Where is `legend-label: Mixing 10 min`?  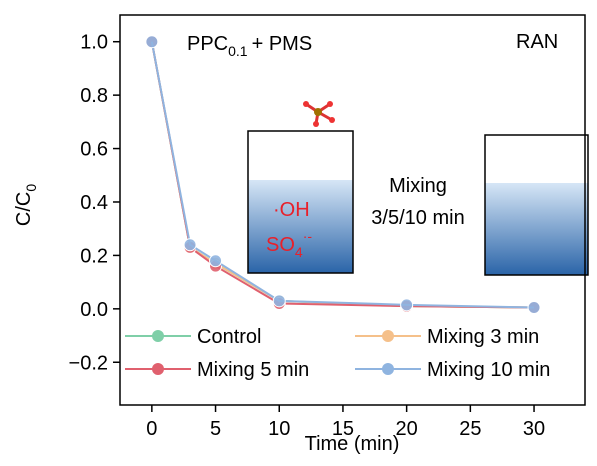 legend-label: Mixing 10 min is located at coordinates (488, 370).